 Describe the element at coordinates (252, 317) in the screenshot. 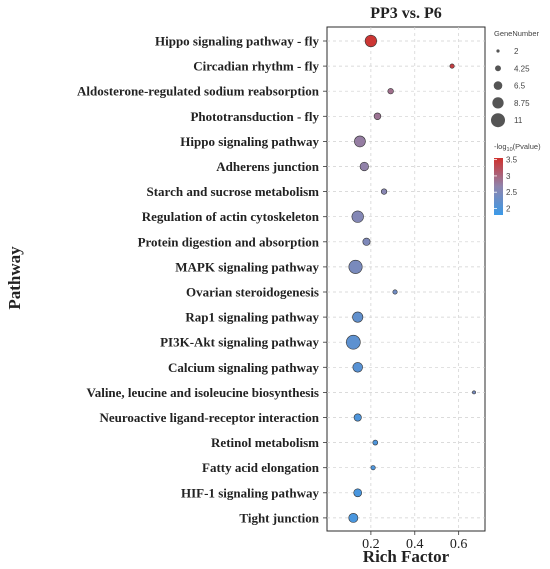

I see `y-tick-label: Rap1 signaling pathway` at that location.